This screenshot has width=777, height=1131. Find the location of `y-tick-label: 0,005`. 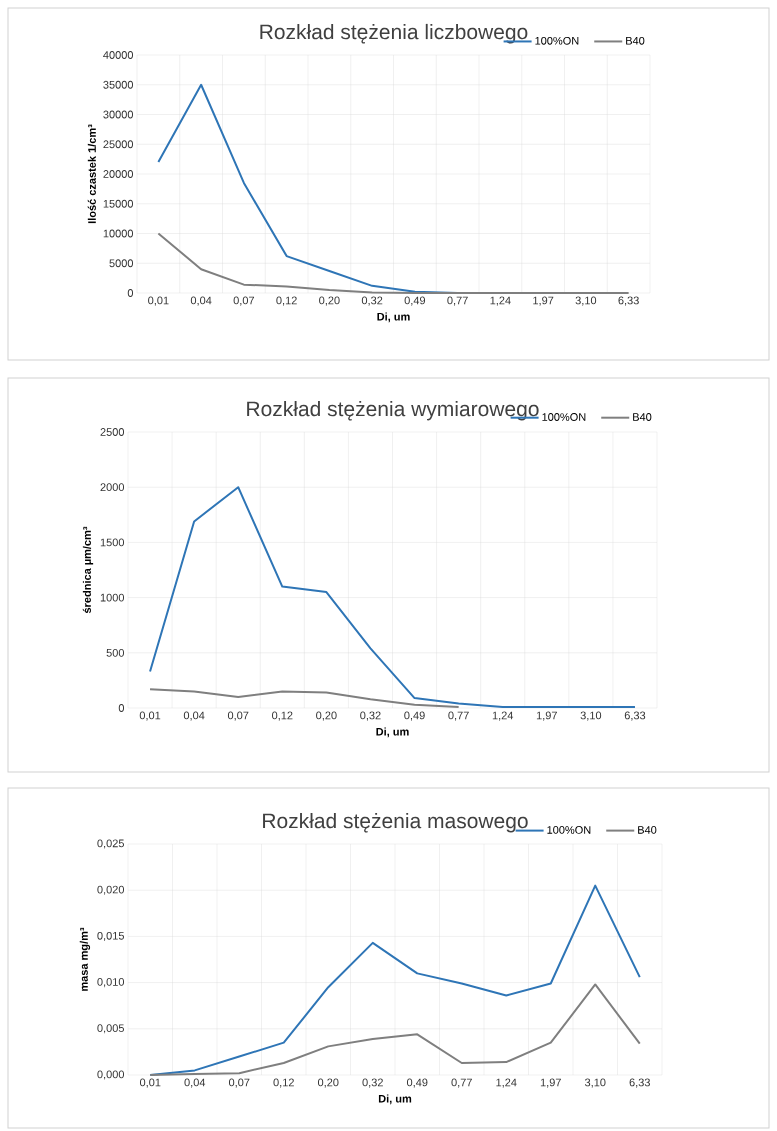

y-tick-label: 0,005 is located at coordinates (110, 1029).